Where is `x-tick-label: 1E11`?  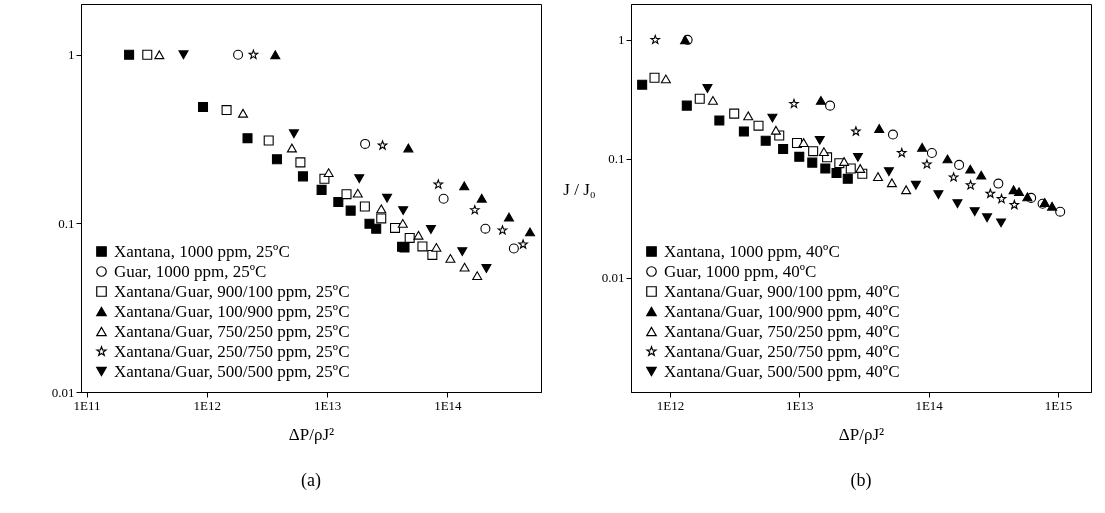 x-tick-label: 1E11 is located at coordinates (87, 405).